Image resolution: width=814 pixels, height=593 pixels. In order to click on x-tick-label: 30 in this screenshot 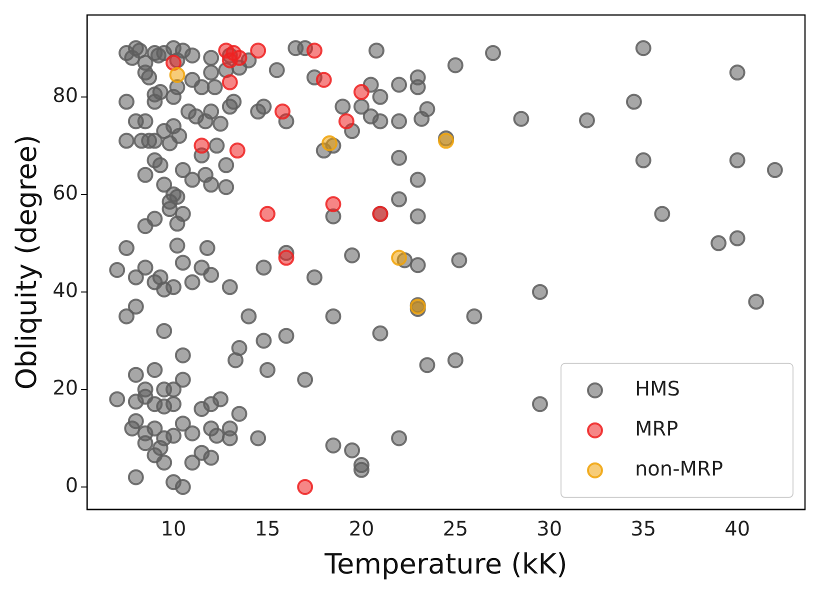, I will do `click(549, 528)`.